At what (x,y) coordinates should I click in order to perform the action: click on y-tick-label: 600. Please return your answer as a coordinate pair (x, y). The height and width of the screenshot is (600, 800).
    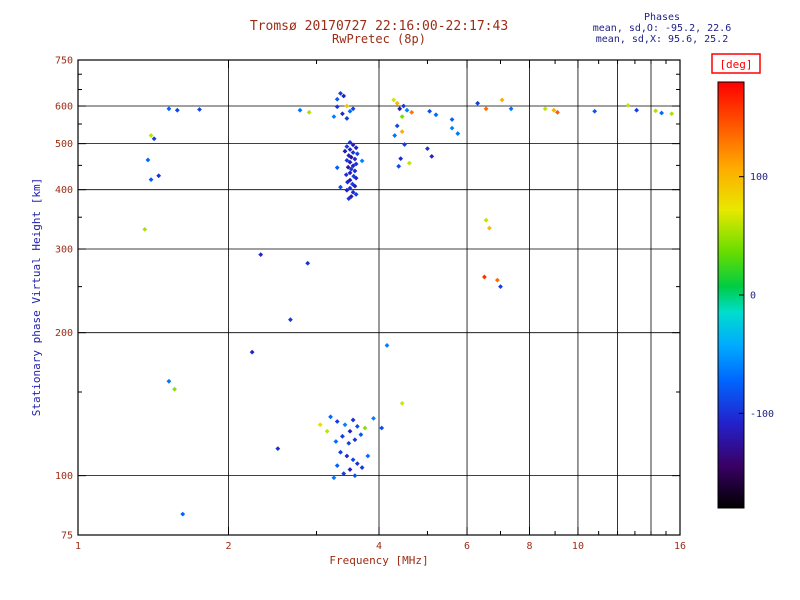
    Looking at the image, I should click on (64, 107).